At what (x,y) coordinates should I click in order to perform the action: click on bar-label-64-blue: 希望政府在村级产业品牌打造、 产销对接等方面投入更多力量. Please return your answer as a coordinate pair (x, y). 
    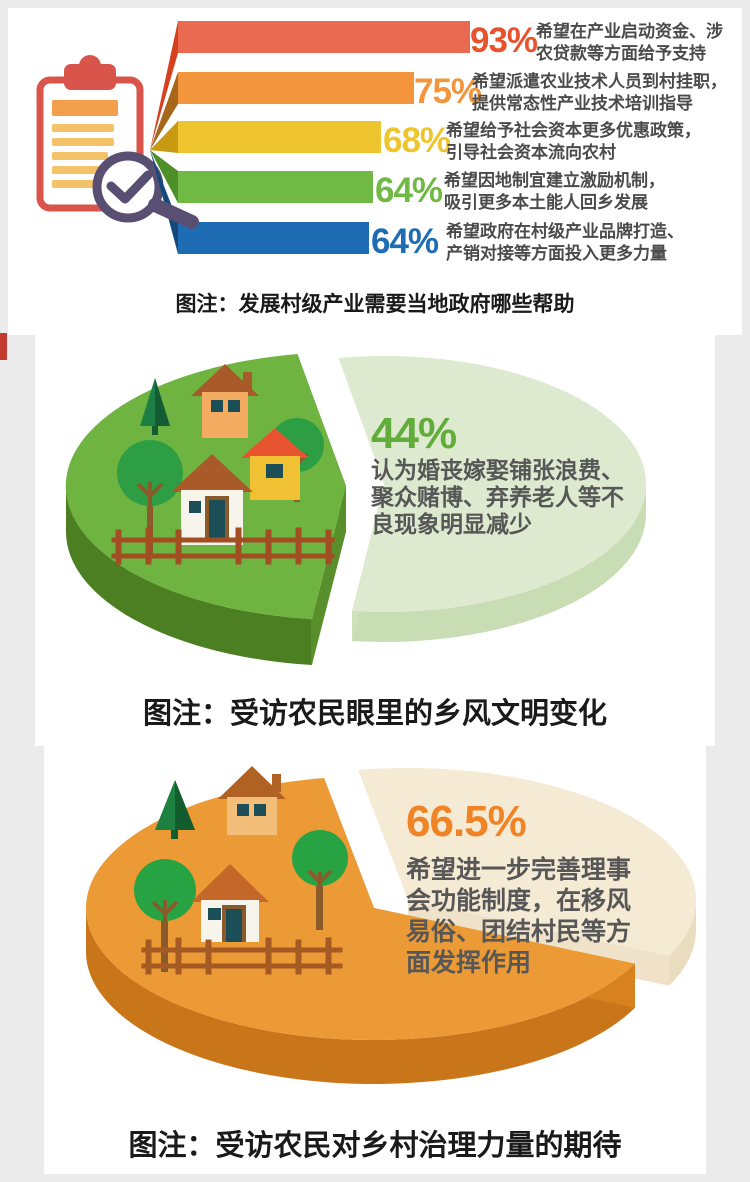
    Looking at the image, I should click on (565, 242).